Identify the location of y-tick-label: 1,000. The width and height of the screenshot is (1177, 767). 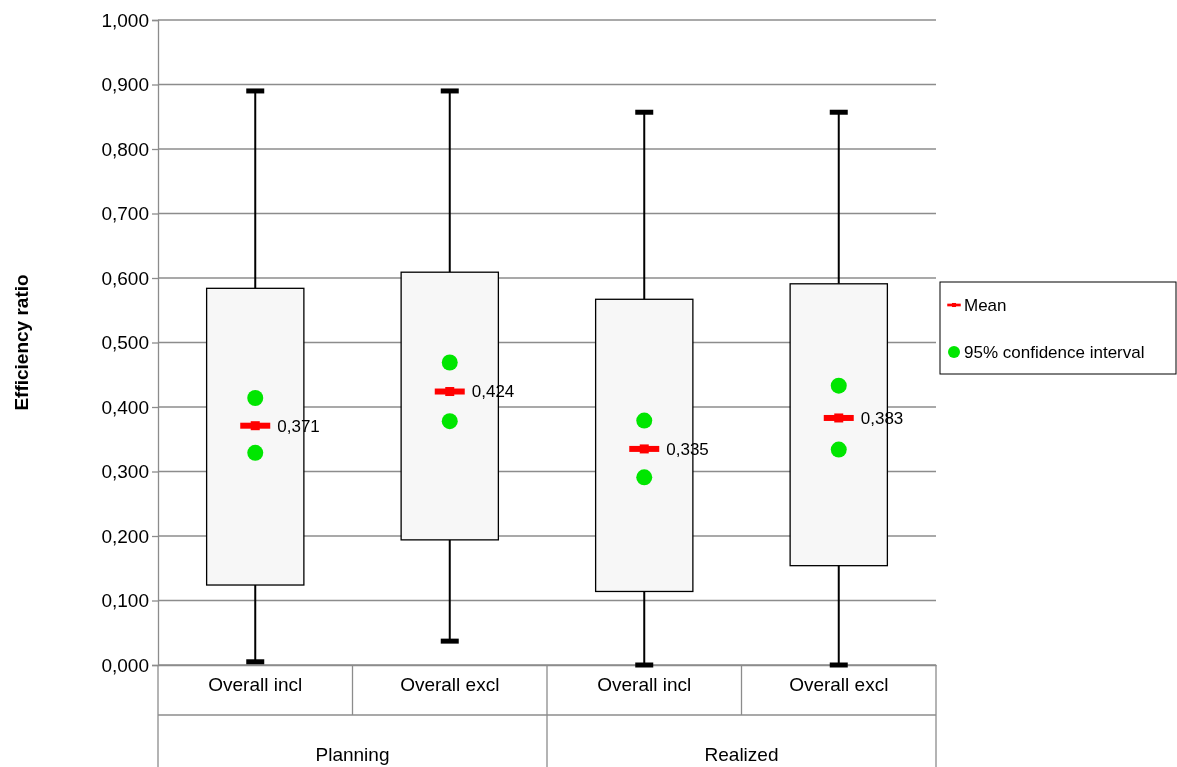
(125, 20).